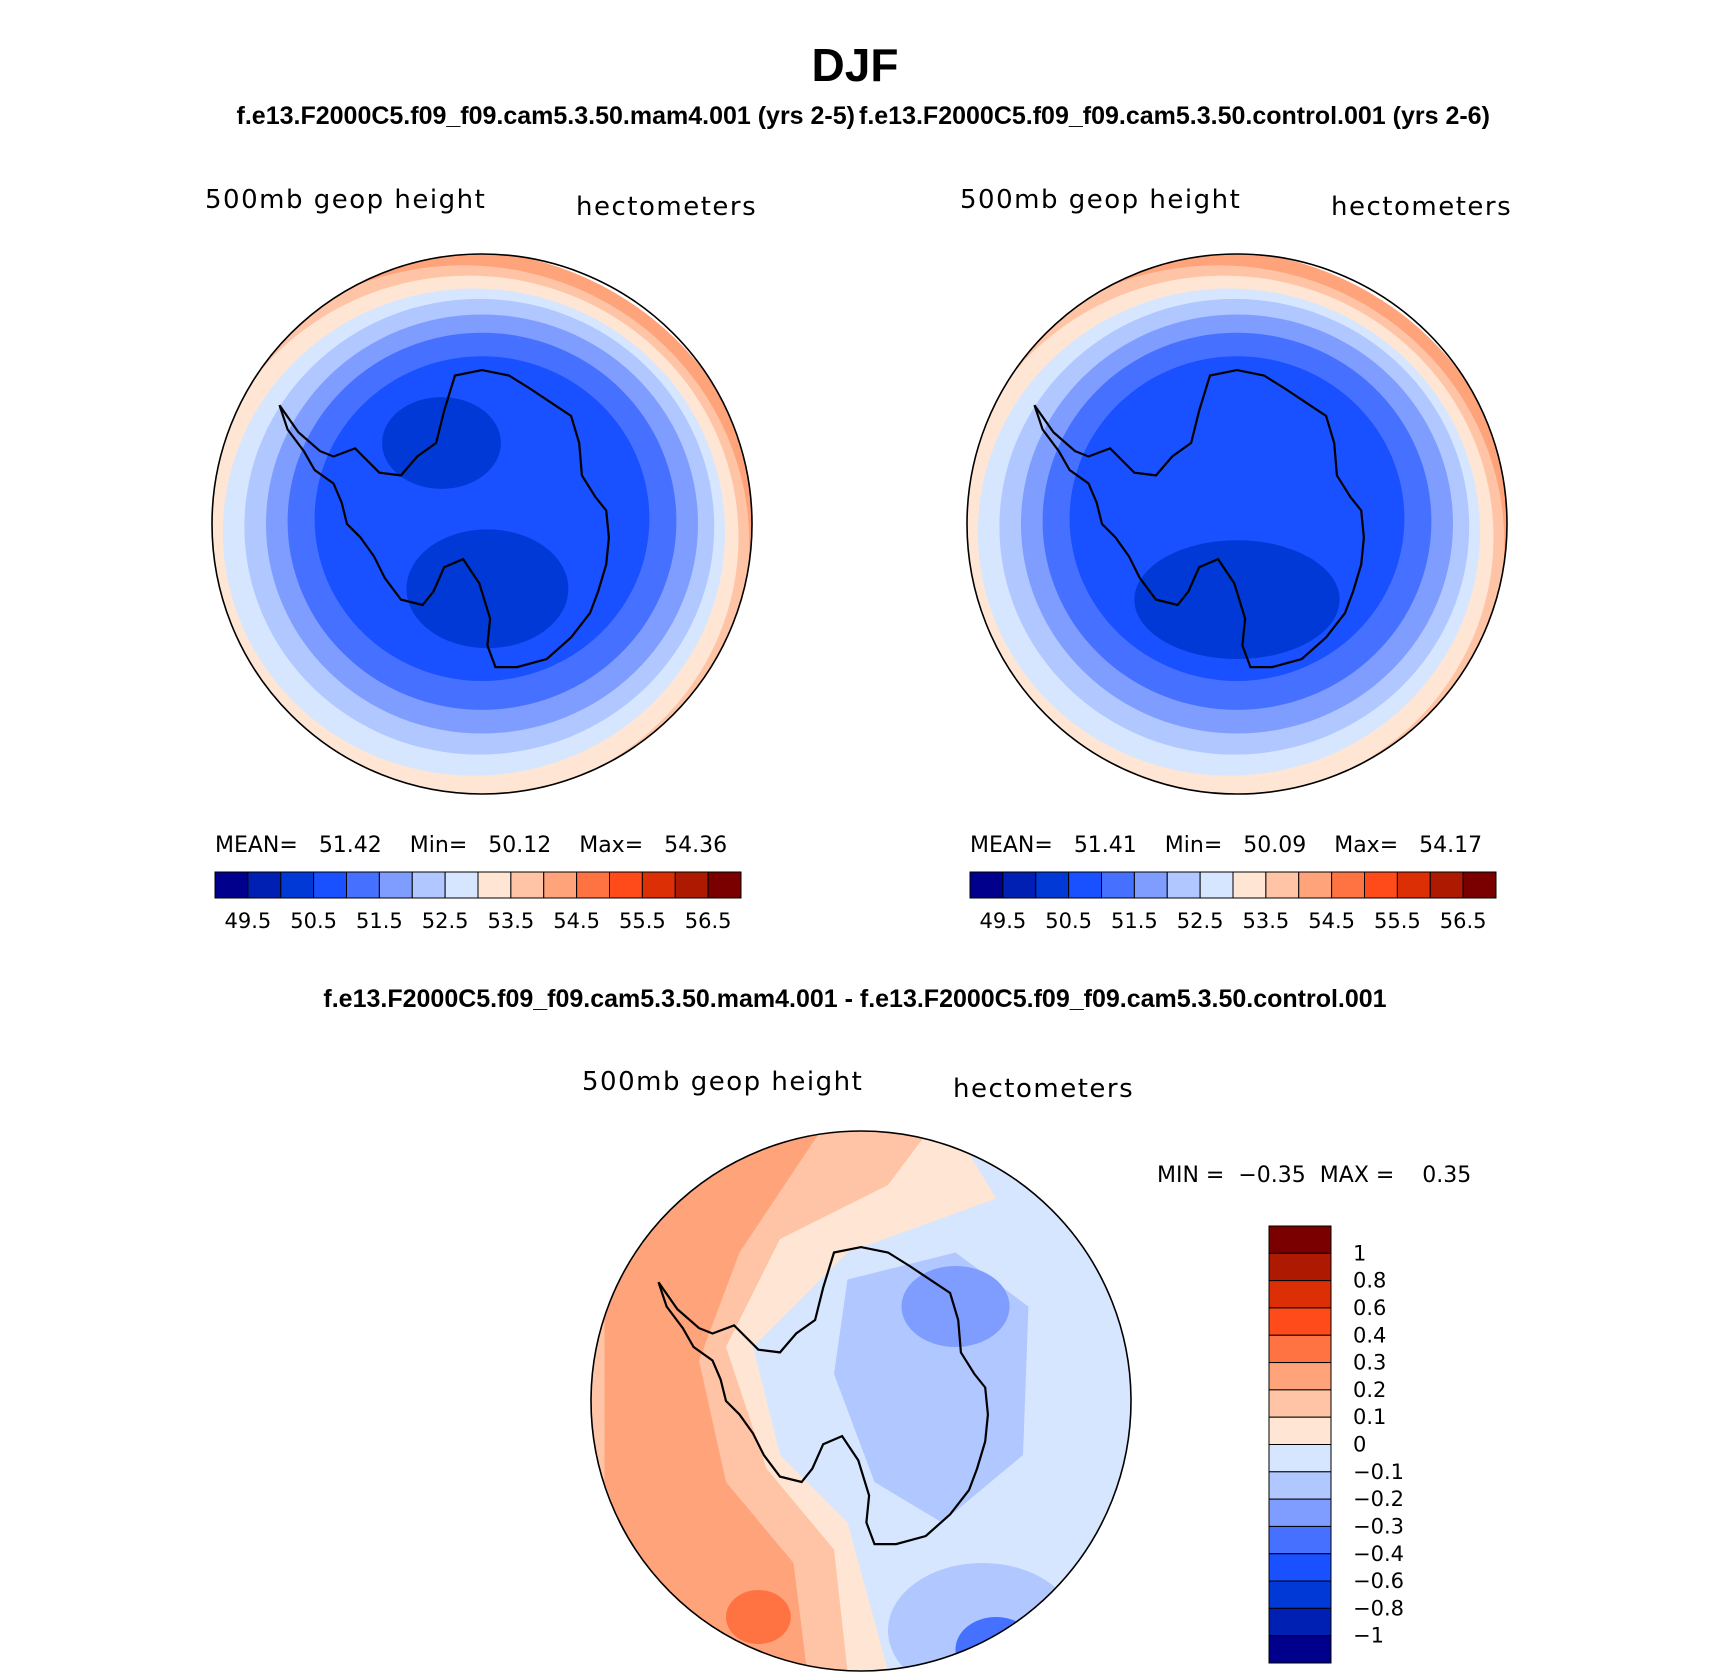 The width and height of the screenshot is (1710, 1673). I want to click on panel3-colorbar-tick: 1, so click(1359, 1253).